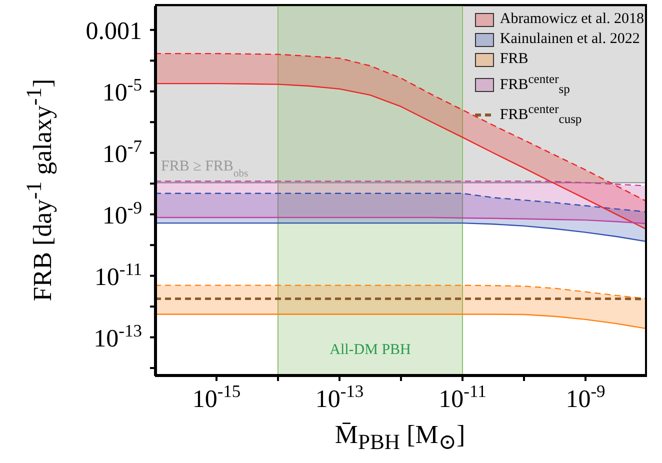  Describe the element at coordinates (204, 169) in the screenshot. I see `band-label: FRB ≥ FRB$_{obs}$` at that location.